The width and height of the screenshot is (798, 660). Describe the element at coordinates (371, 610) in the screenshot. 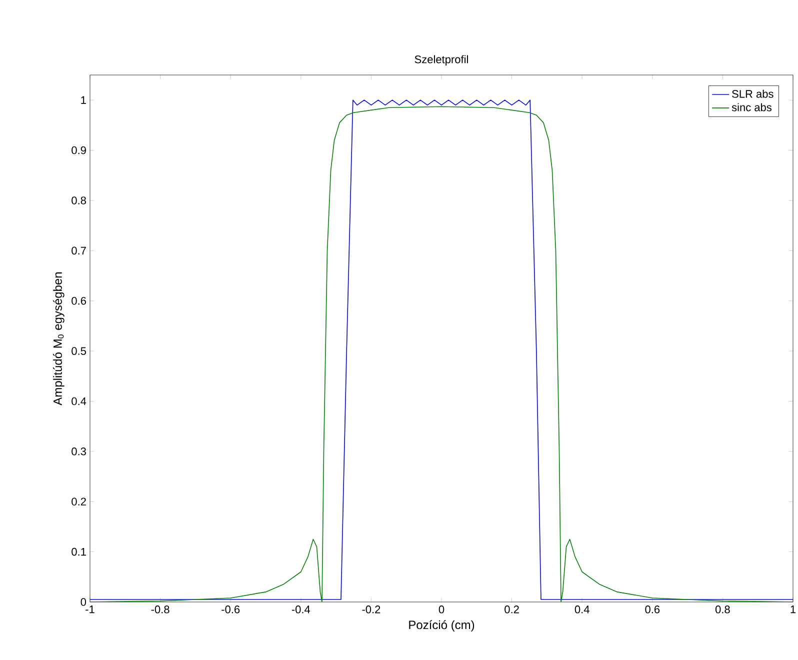

I see `x-tick-label: -0.2` at that location.